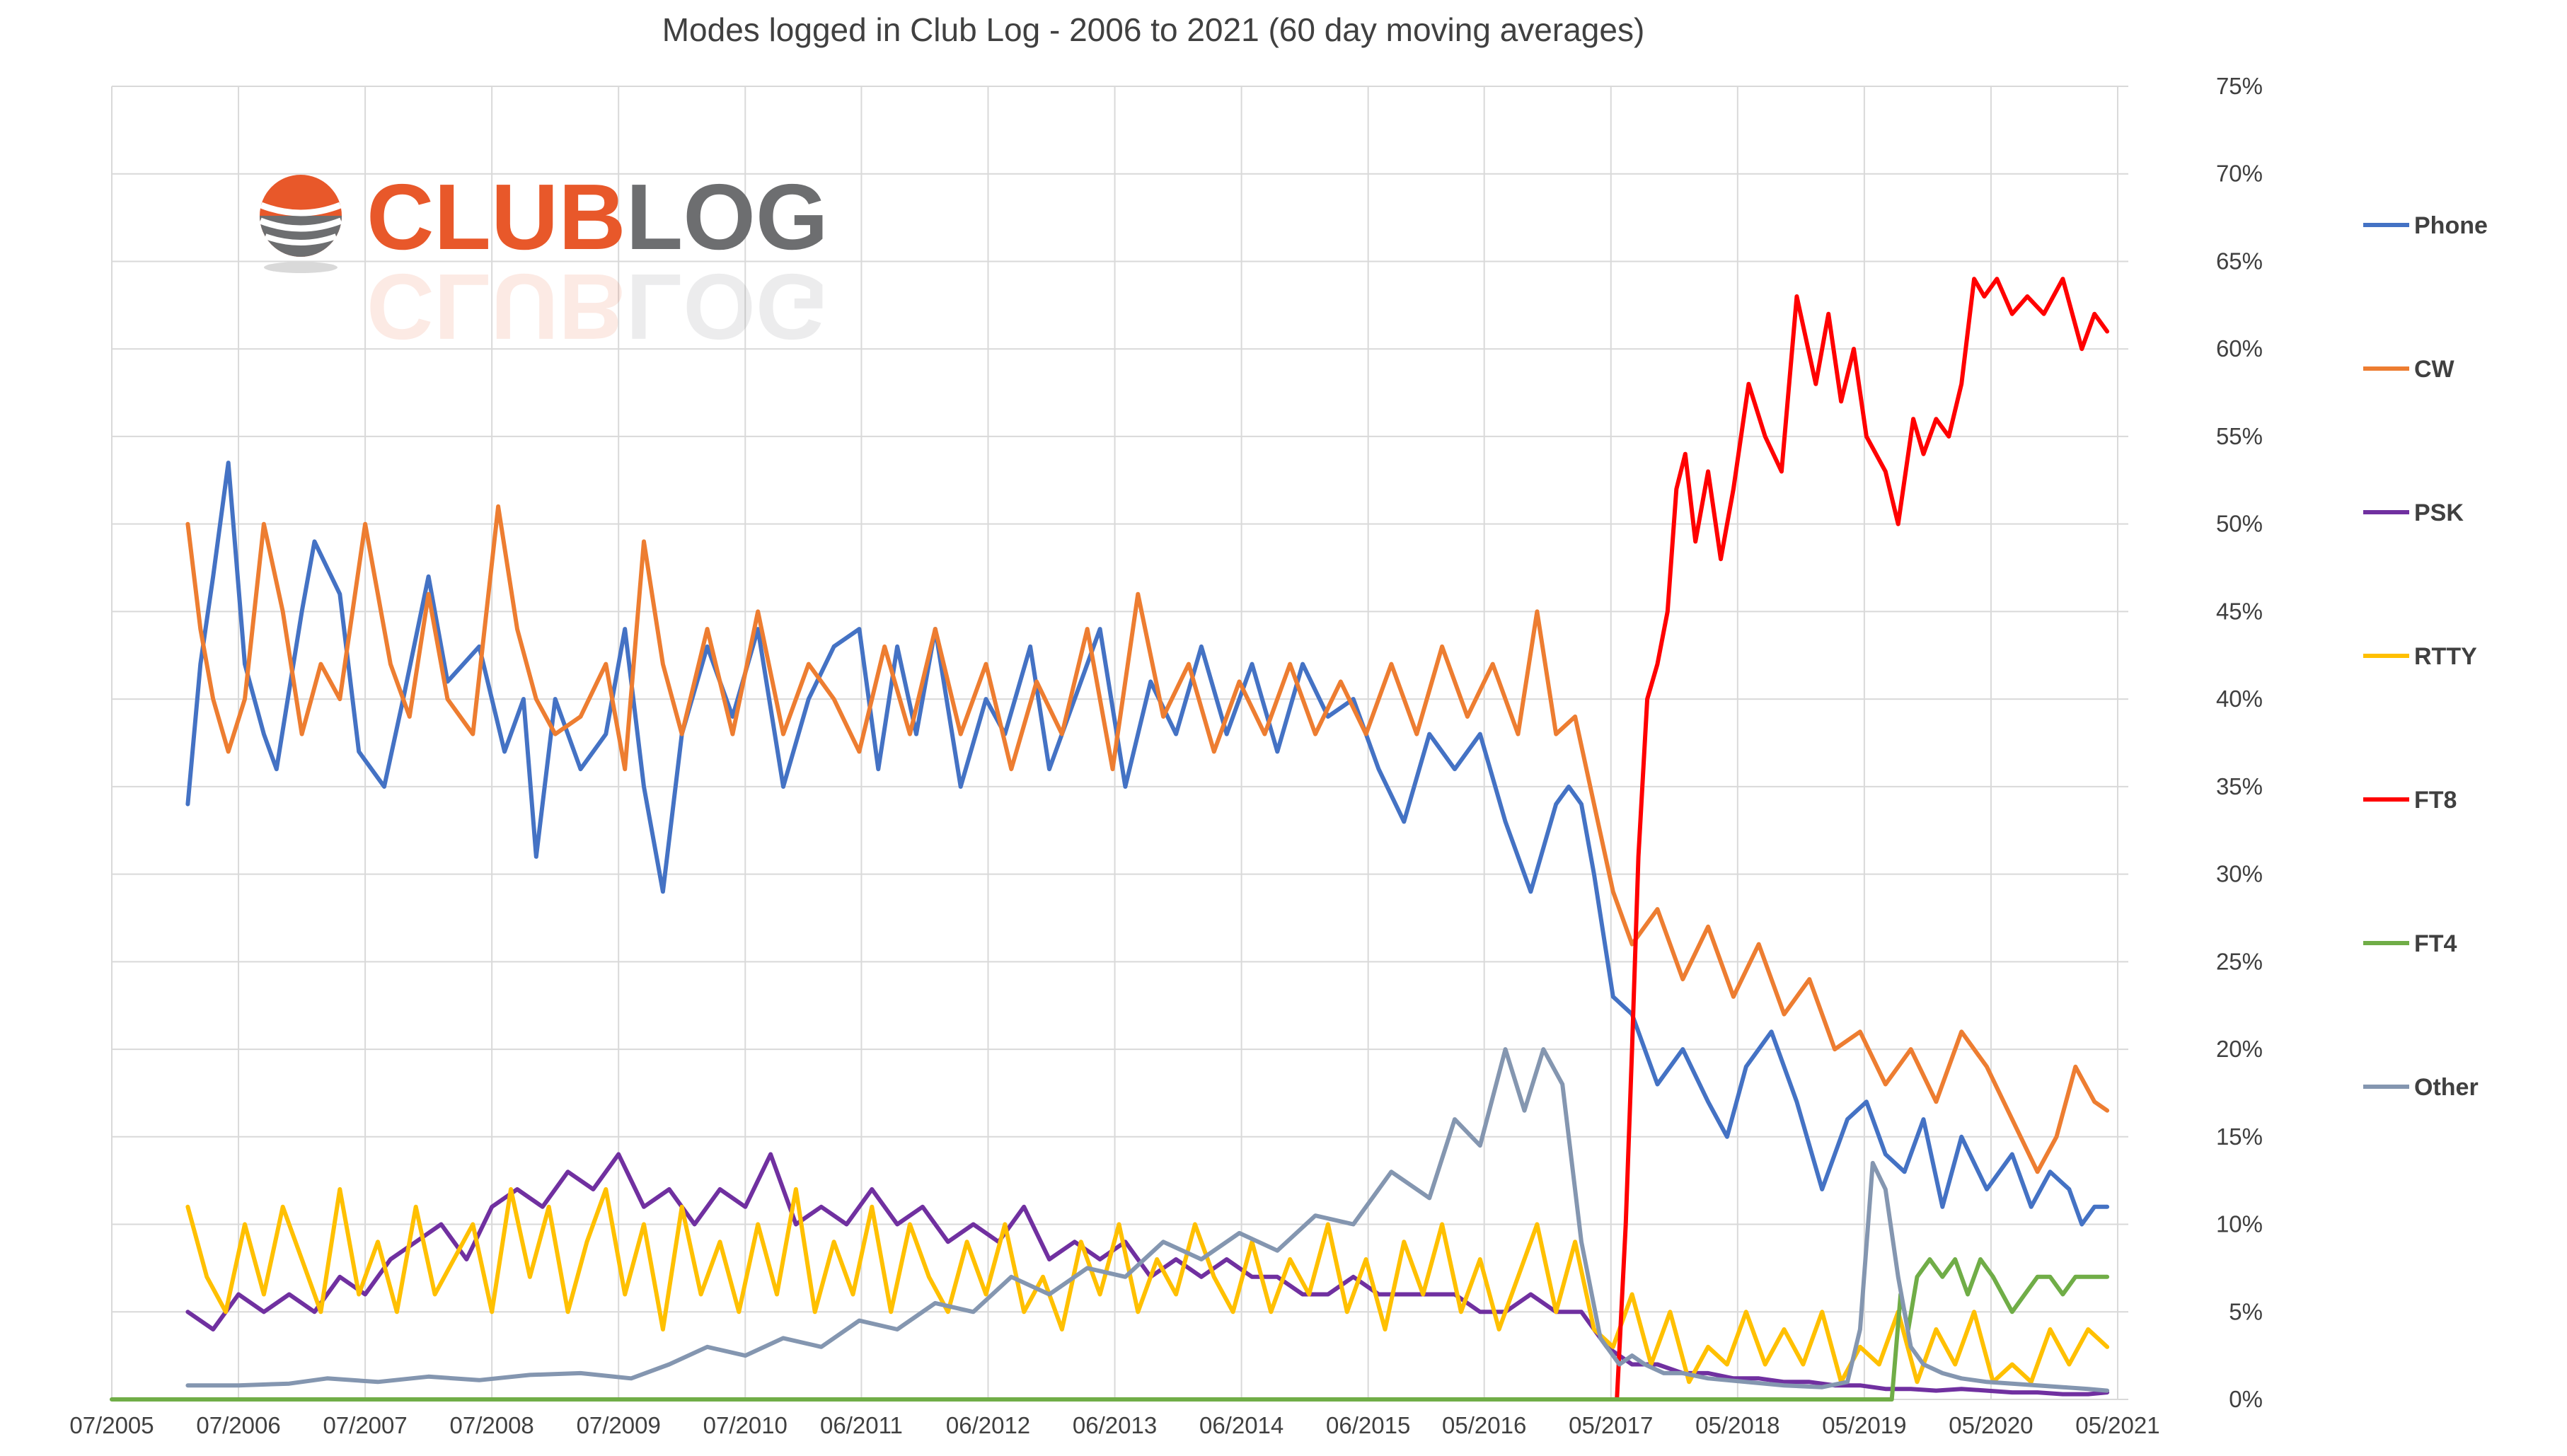 This screenshot has width=2567, height=1456. What do you see at coordinates (365, 1425) in the screenshot?
I see `x-tick-label: 07/2007` at bounding box center [365, 1425].